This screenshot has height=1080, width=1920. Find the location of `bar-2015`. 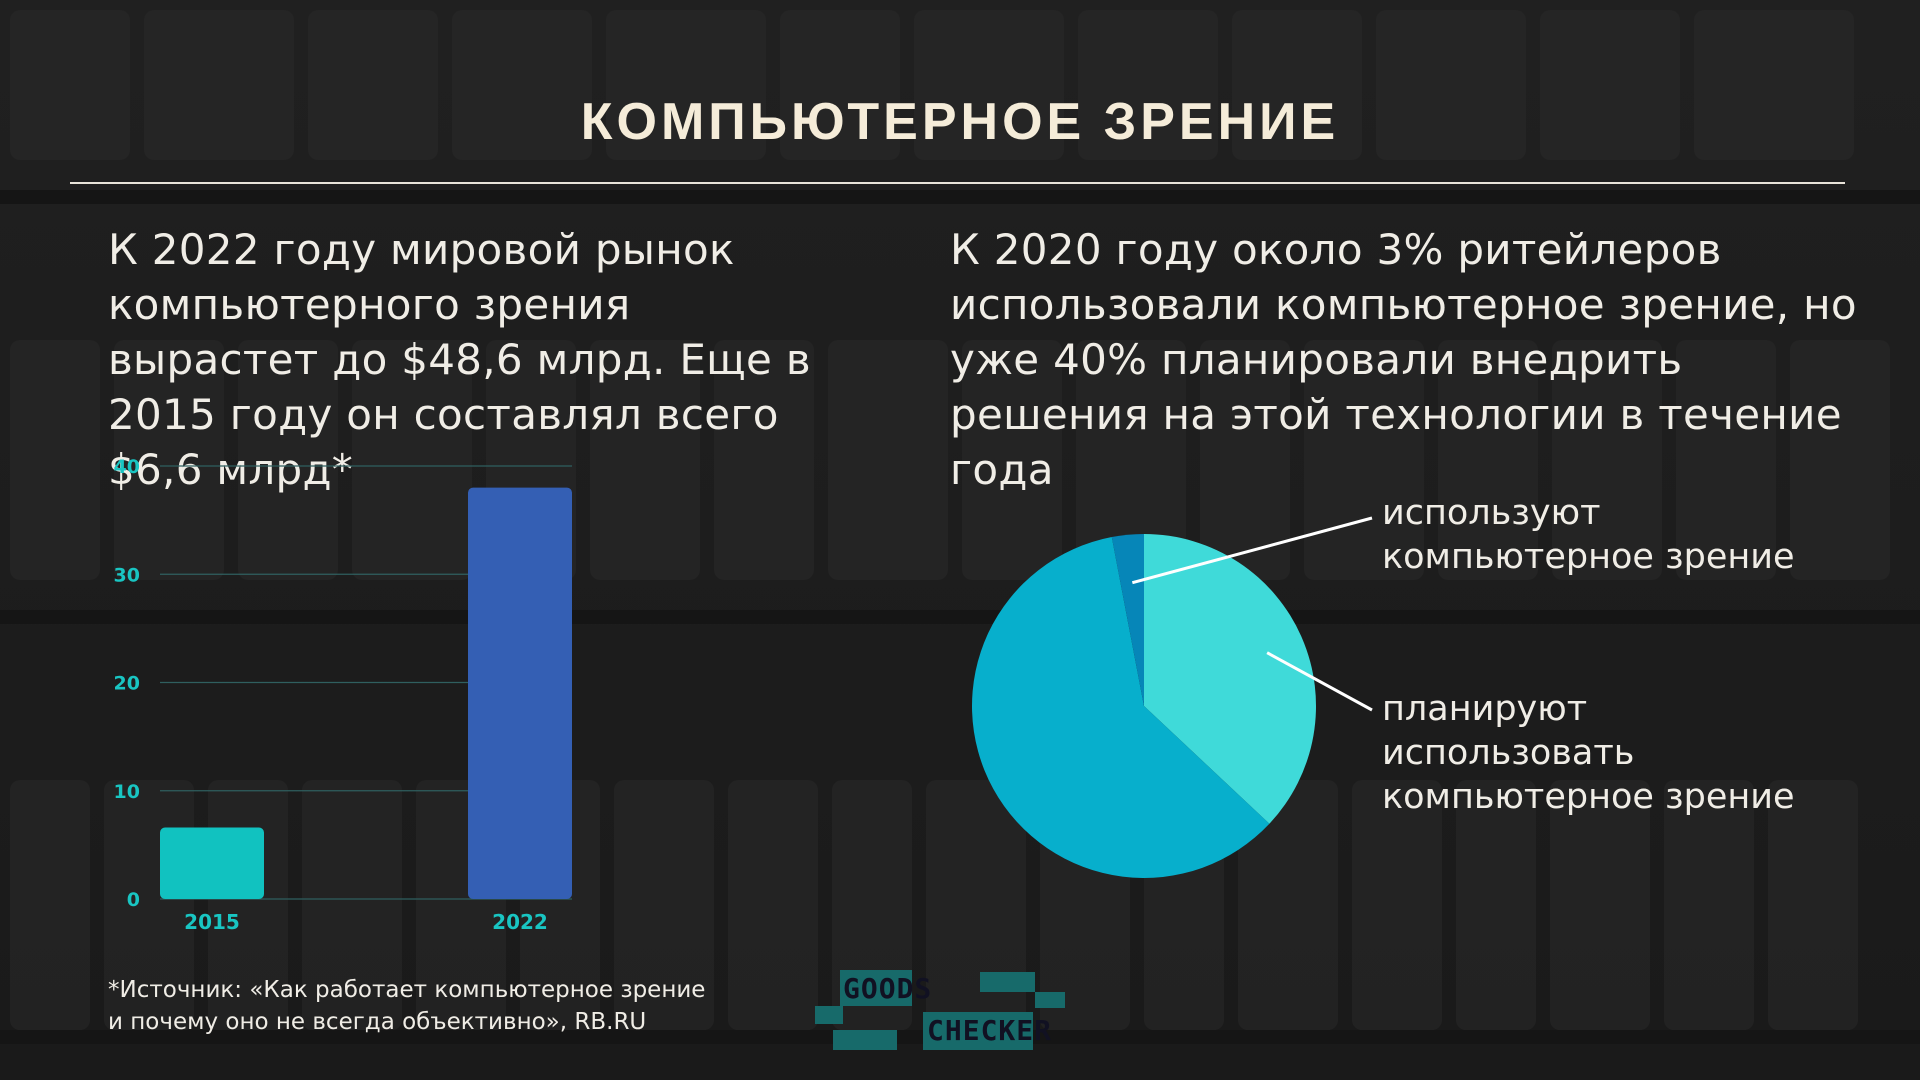

bar-2015 is located at coordinates (212, 863).